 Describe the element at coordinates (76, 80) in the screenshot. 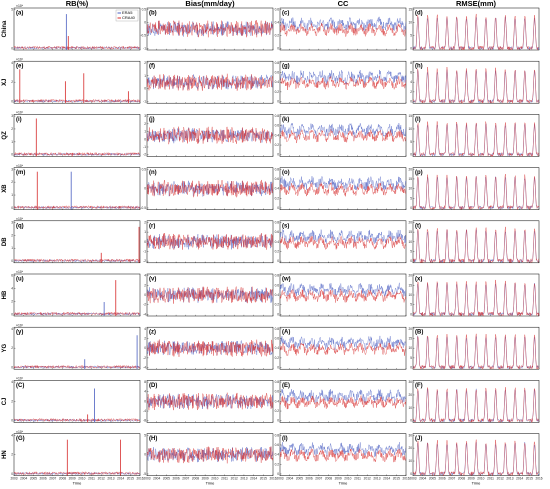

I see `panel-e: 0 2 4×10⁴ (e)` at that location.